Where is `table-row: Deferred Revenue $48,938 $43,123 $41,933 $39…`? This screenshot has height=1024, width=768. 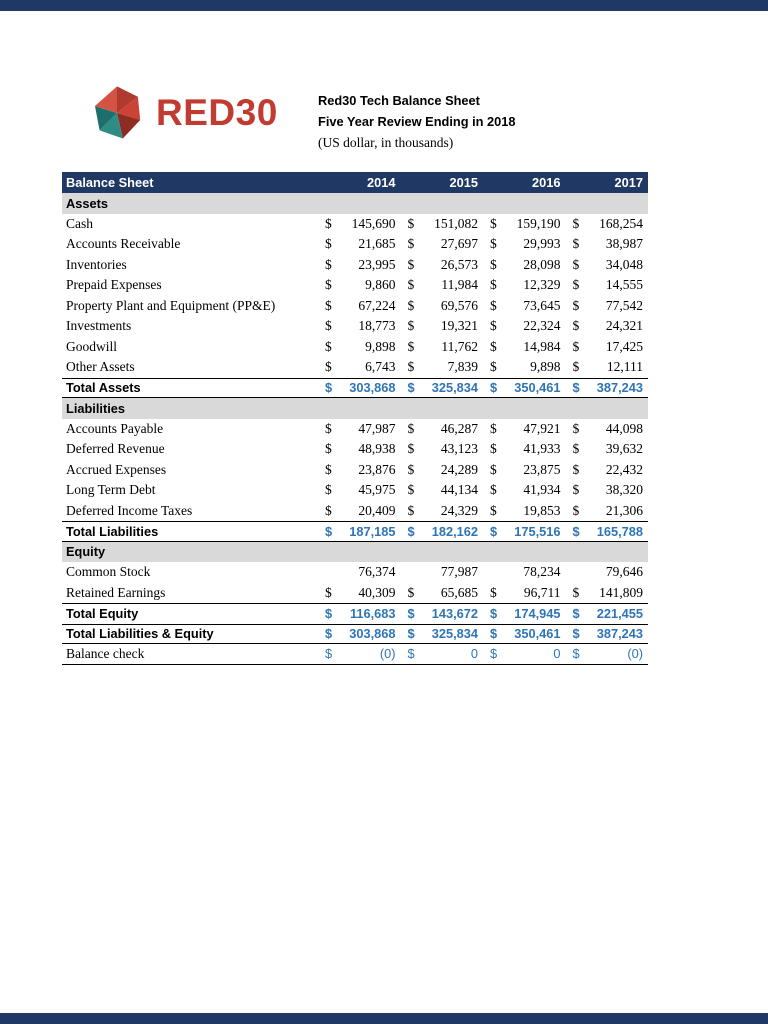
table-row: Deferred Revenue $48,938 $43,123 $41,933 $39… is located at coordinates (355, 449).